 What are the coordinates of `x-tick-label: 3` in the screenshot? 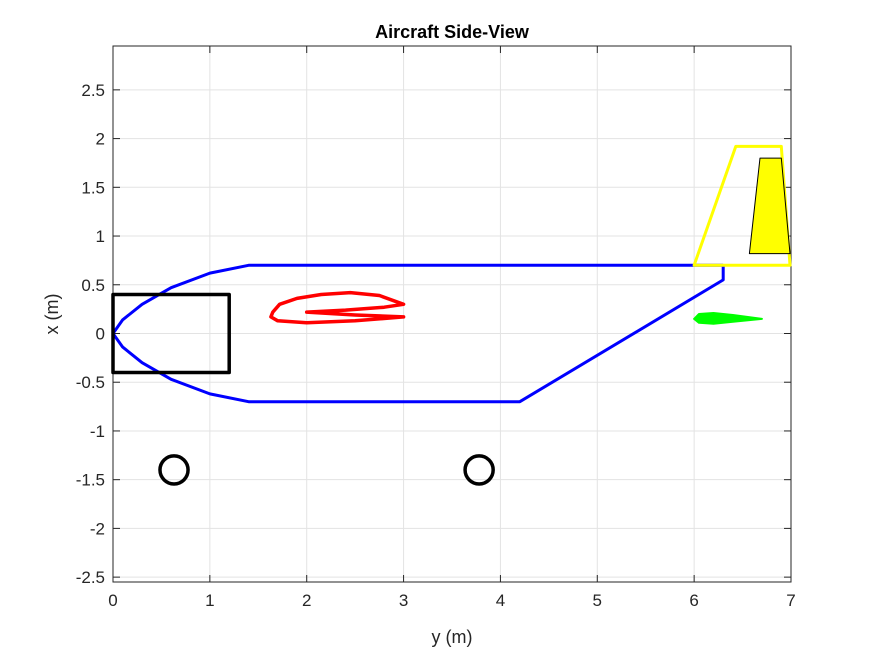 It's located at (403, 600).